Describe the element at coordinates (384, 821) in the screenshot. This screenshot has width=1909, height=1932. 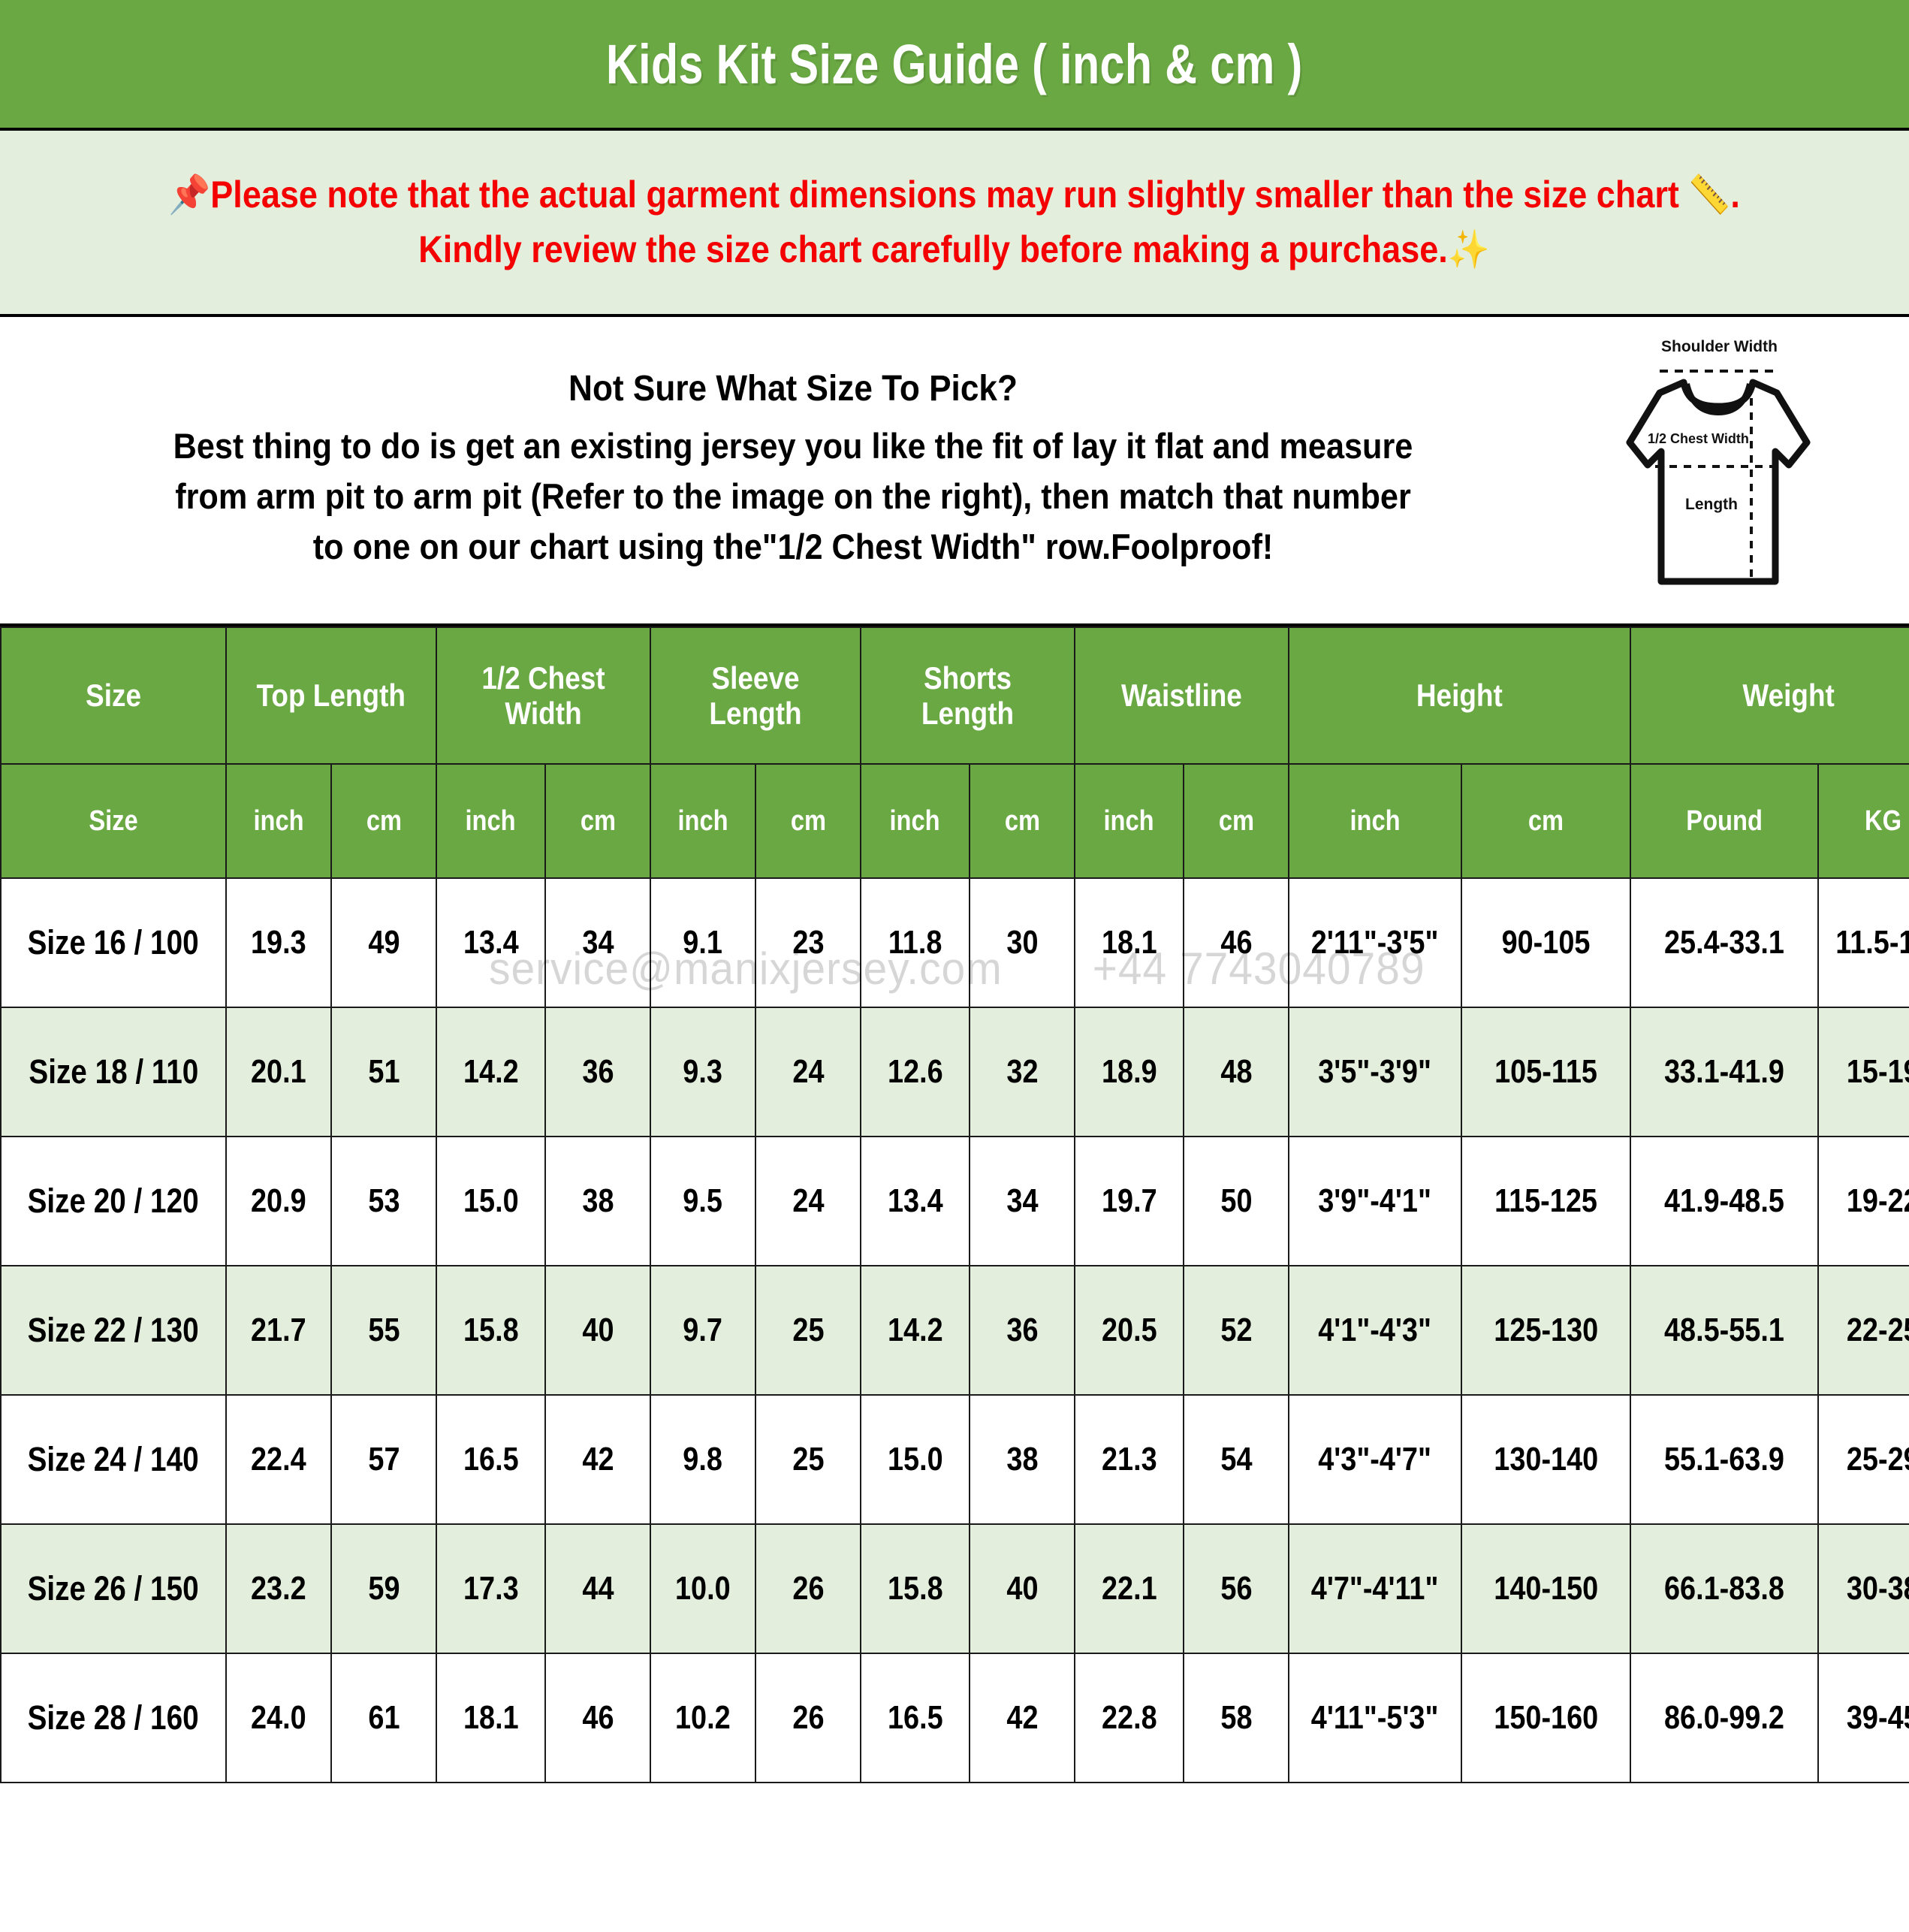
I see `unit-top-length-cm: cm` at that location.